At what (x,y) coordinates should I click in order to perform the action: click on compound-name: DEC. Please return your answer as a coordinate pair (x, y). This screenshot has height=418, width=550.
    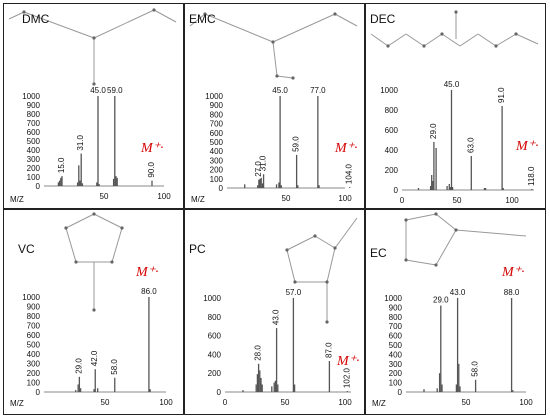
    Looking at the image, I should click on (383, 19).